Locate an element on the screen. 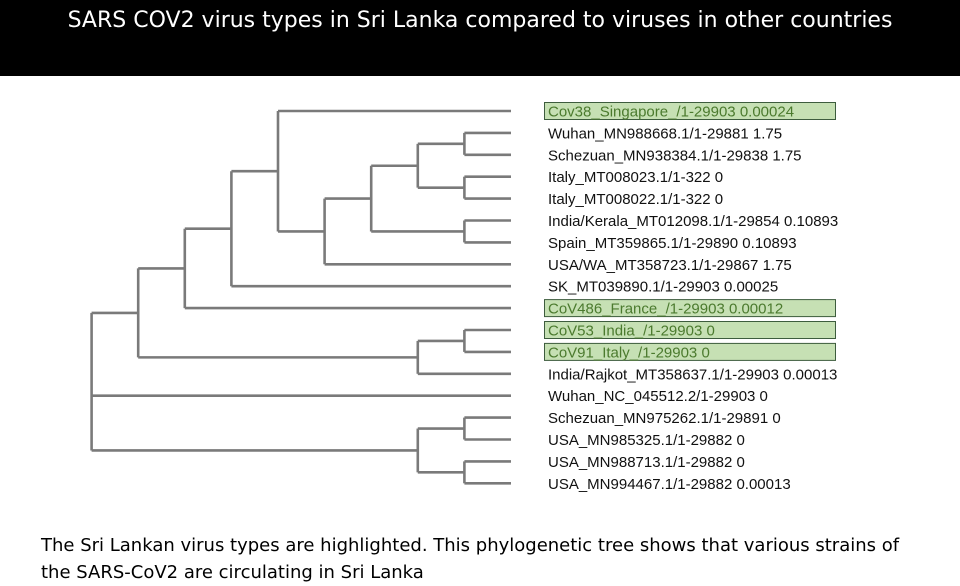 This screenshot has width=960, height=586. leaf-label: Schezuan_MN938384.1/1-29838 1.75 is located at coordinates (675, 155).